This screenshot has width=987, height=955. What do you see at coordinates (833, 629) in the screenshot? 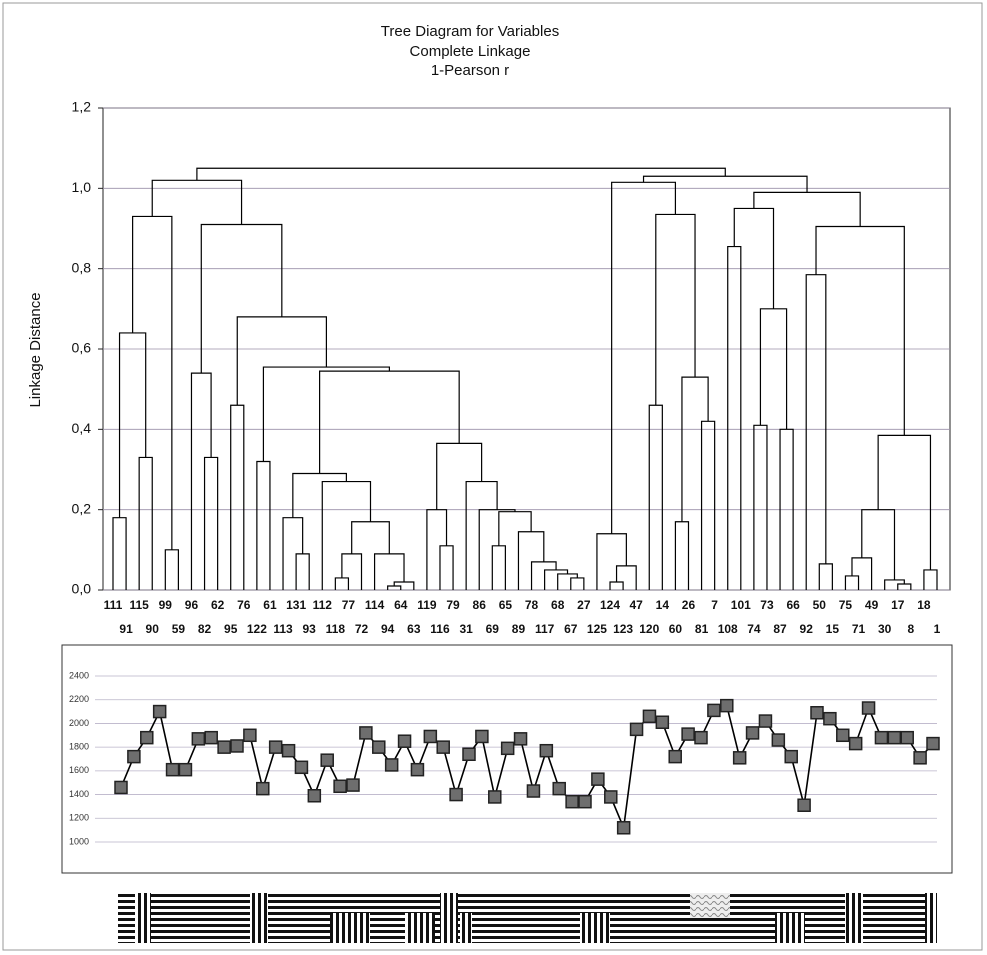
I see `leaf-label: 15` at bounding box center [833, 629].